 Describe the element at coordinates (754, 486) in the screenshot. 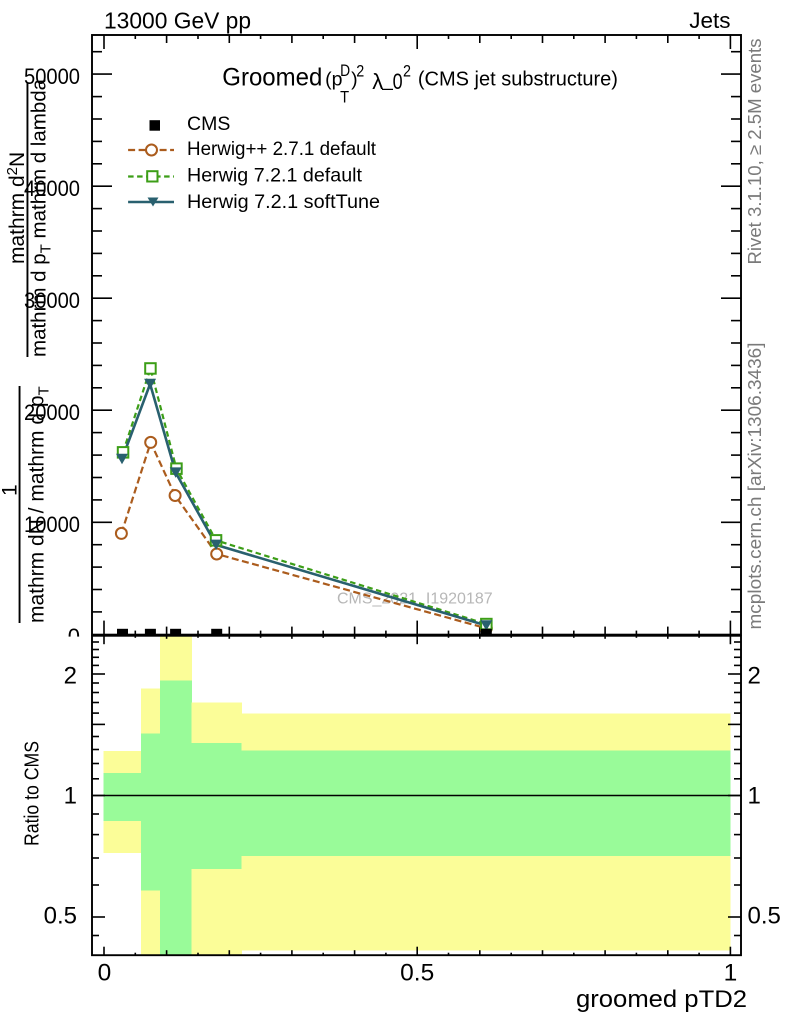

I see `svg-text:mcplots.cern.ch [arXiv:1306.34: mcplots.cern.ch [arXiv:1306.3436]` at that location.